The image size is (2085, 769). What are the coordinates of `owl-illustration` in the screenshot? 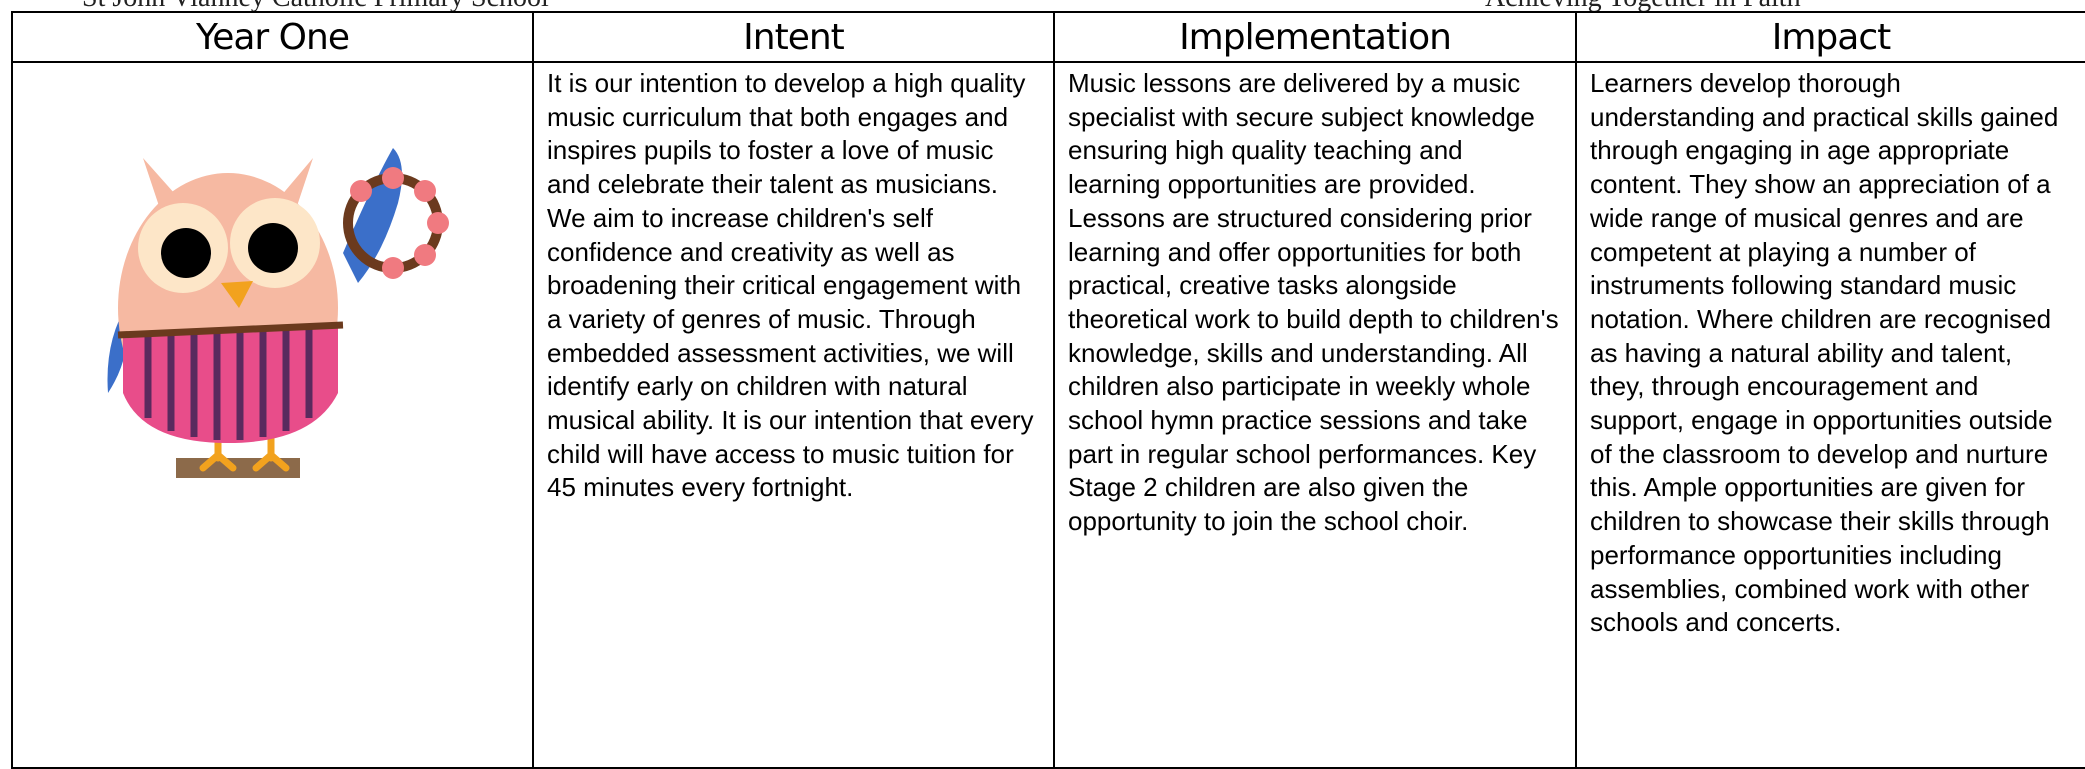 It's located at (278, 313).